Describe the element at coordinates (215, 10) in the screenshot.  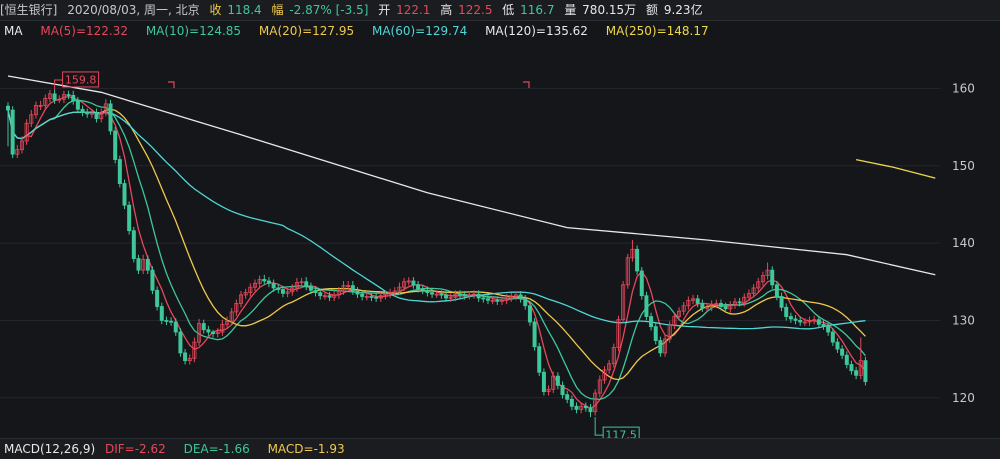
I see `close-label: 收` at that location.